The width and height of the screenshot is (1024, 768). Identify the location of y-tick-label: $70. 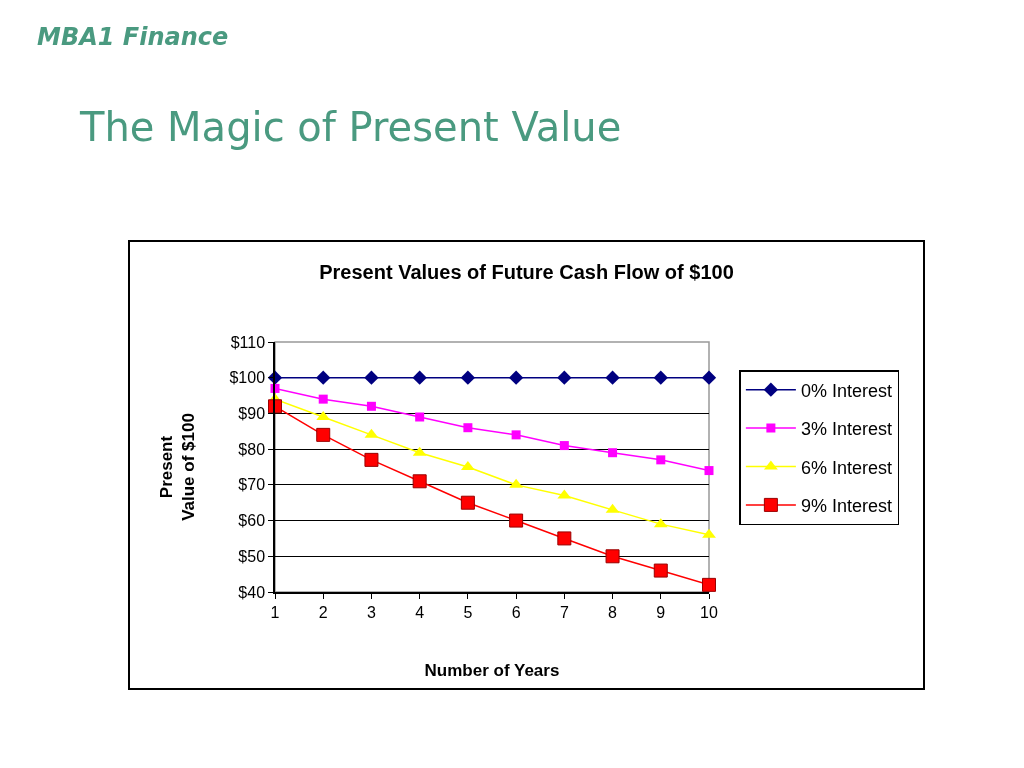
(252, 485).